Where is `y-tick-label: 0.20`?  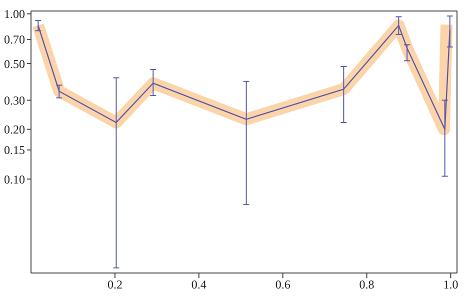
y-tick-label: 0.20 is located at coordinates (14, 129).